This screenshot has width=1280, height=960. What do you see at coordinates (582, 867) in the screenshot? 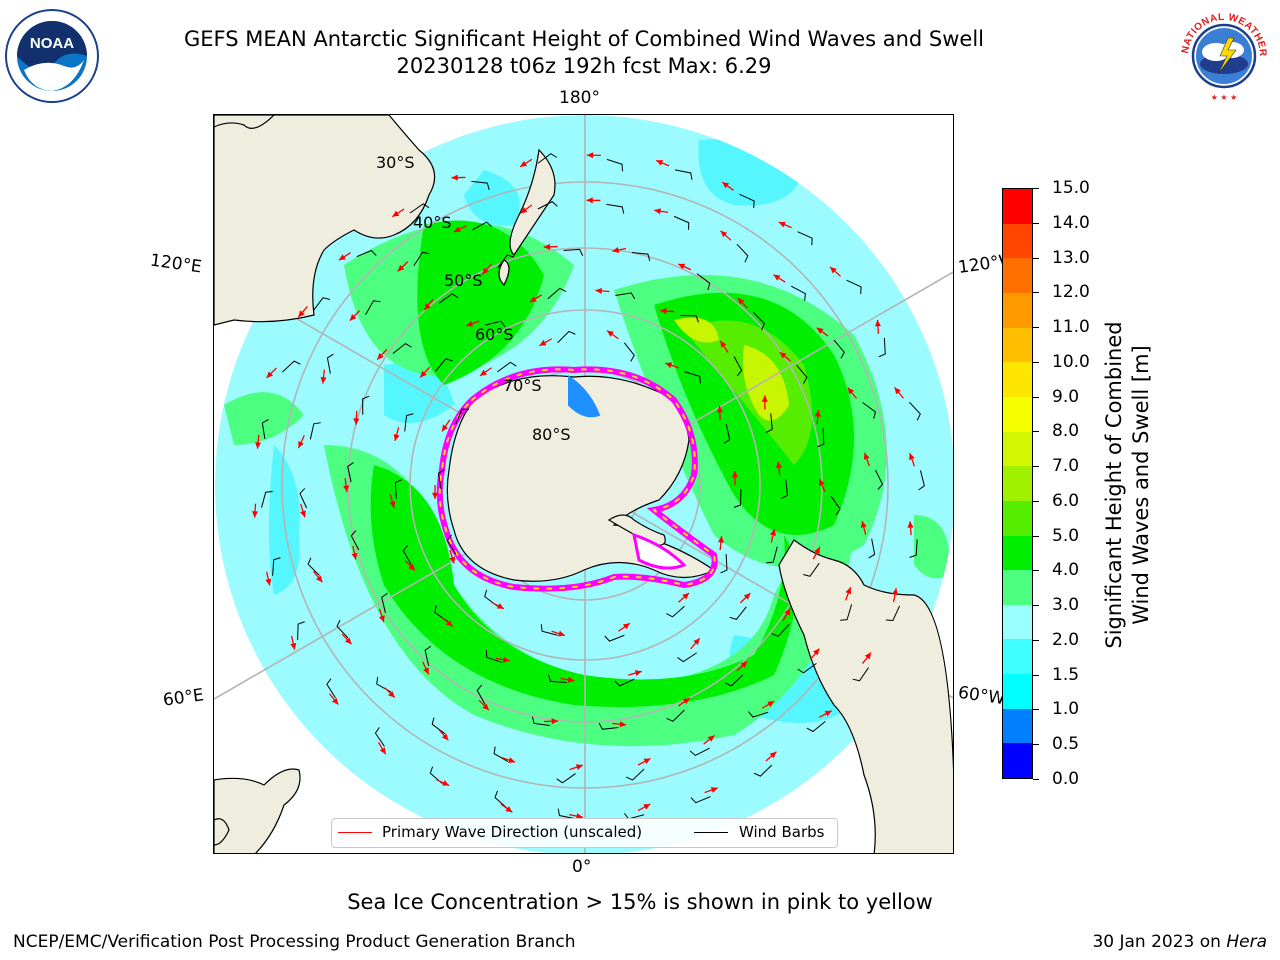
I see `lon-label-0: 0°` at bounding box center [582, 867].